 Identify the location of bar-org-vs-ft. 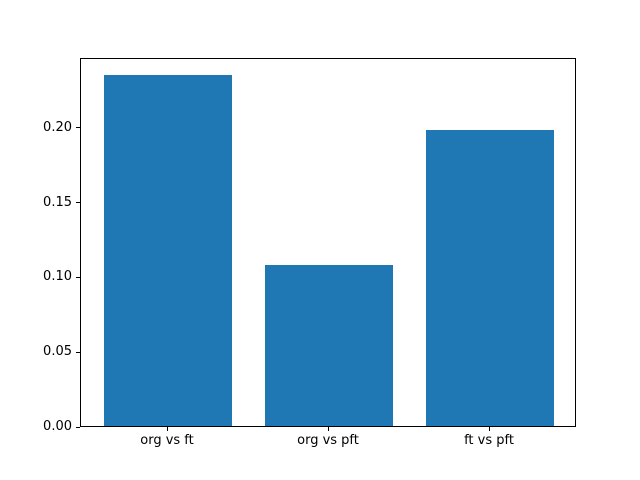
(168, 250).